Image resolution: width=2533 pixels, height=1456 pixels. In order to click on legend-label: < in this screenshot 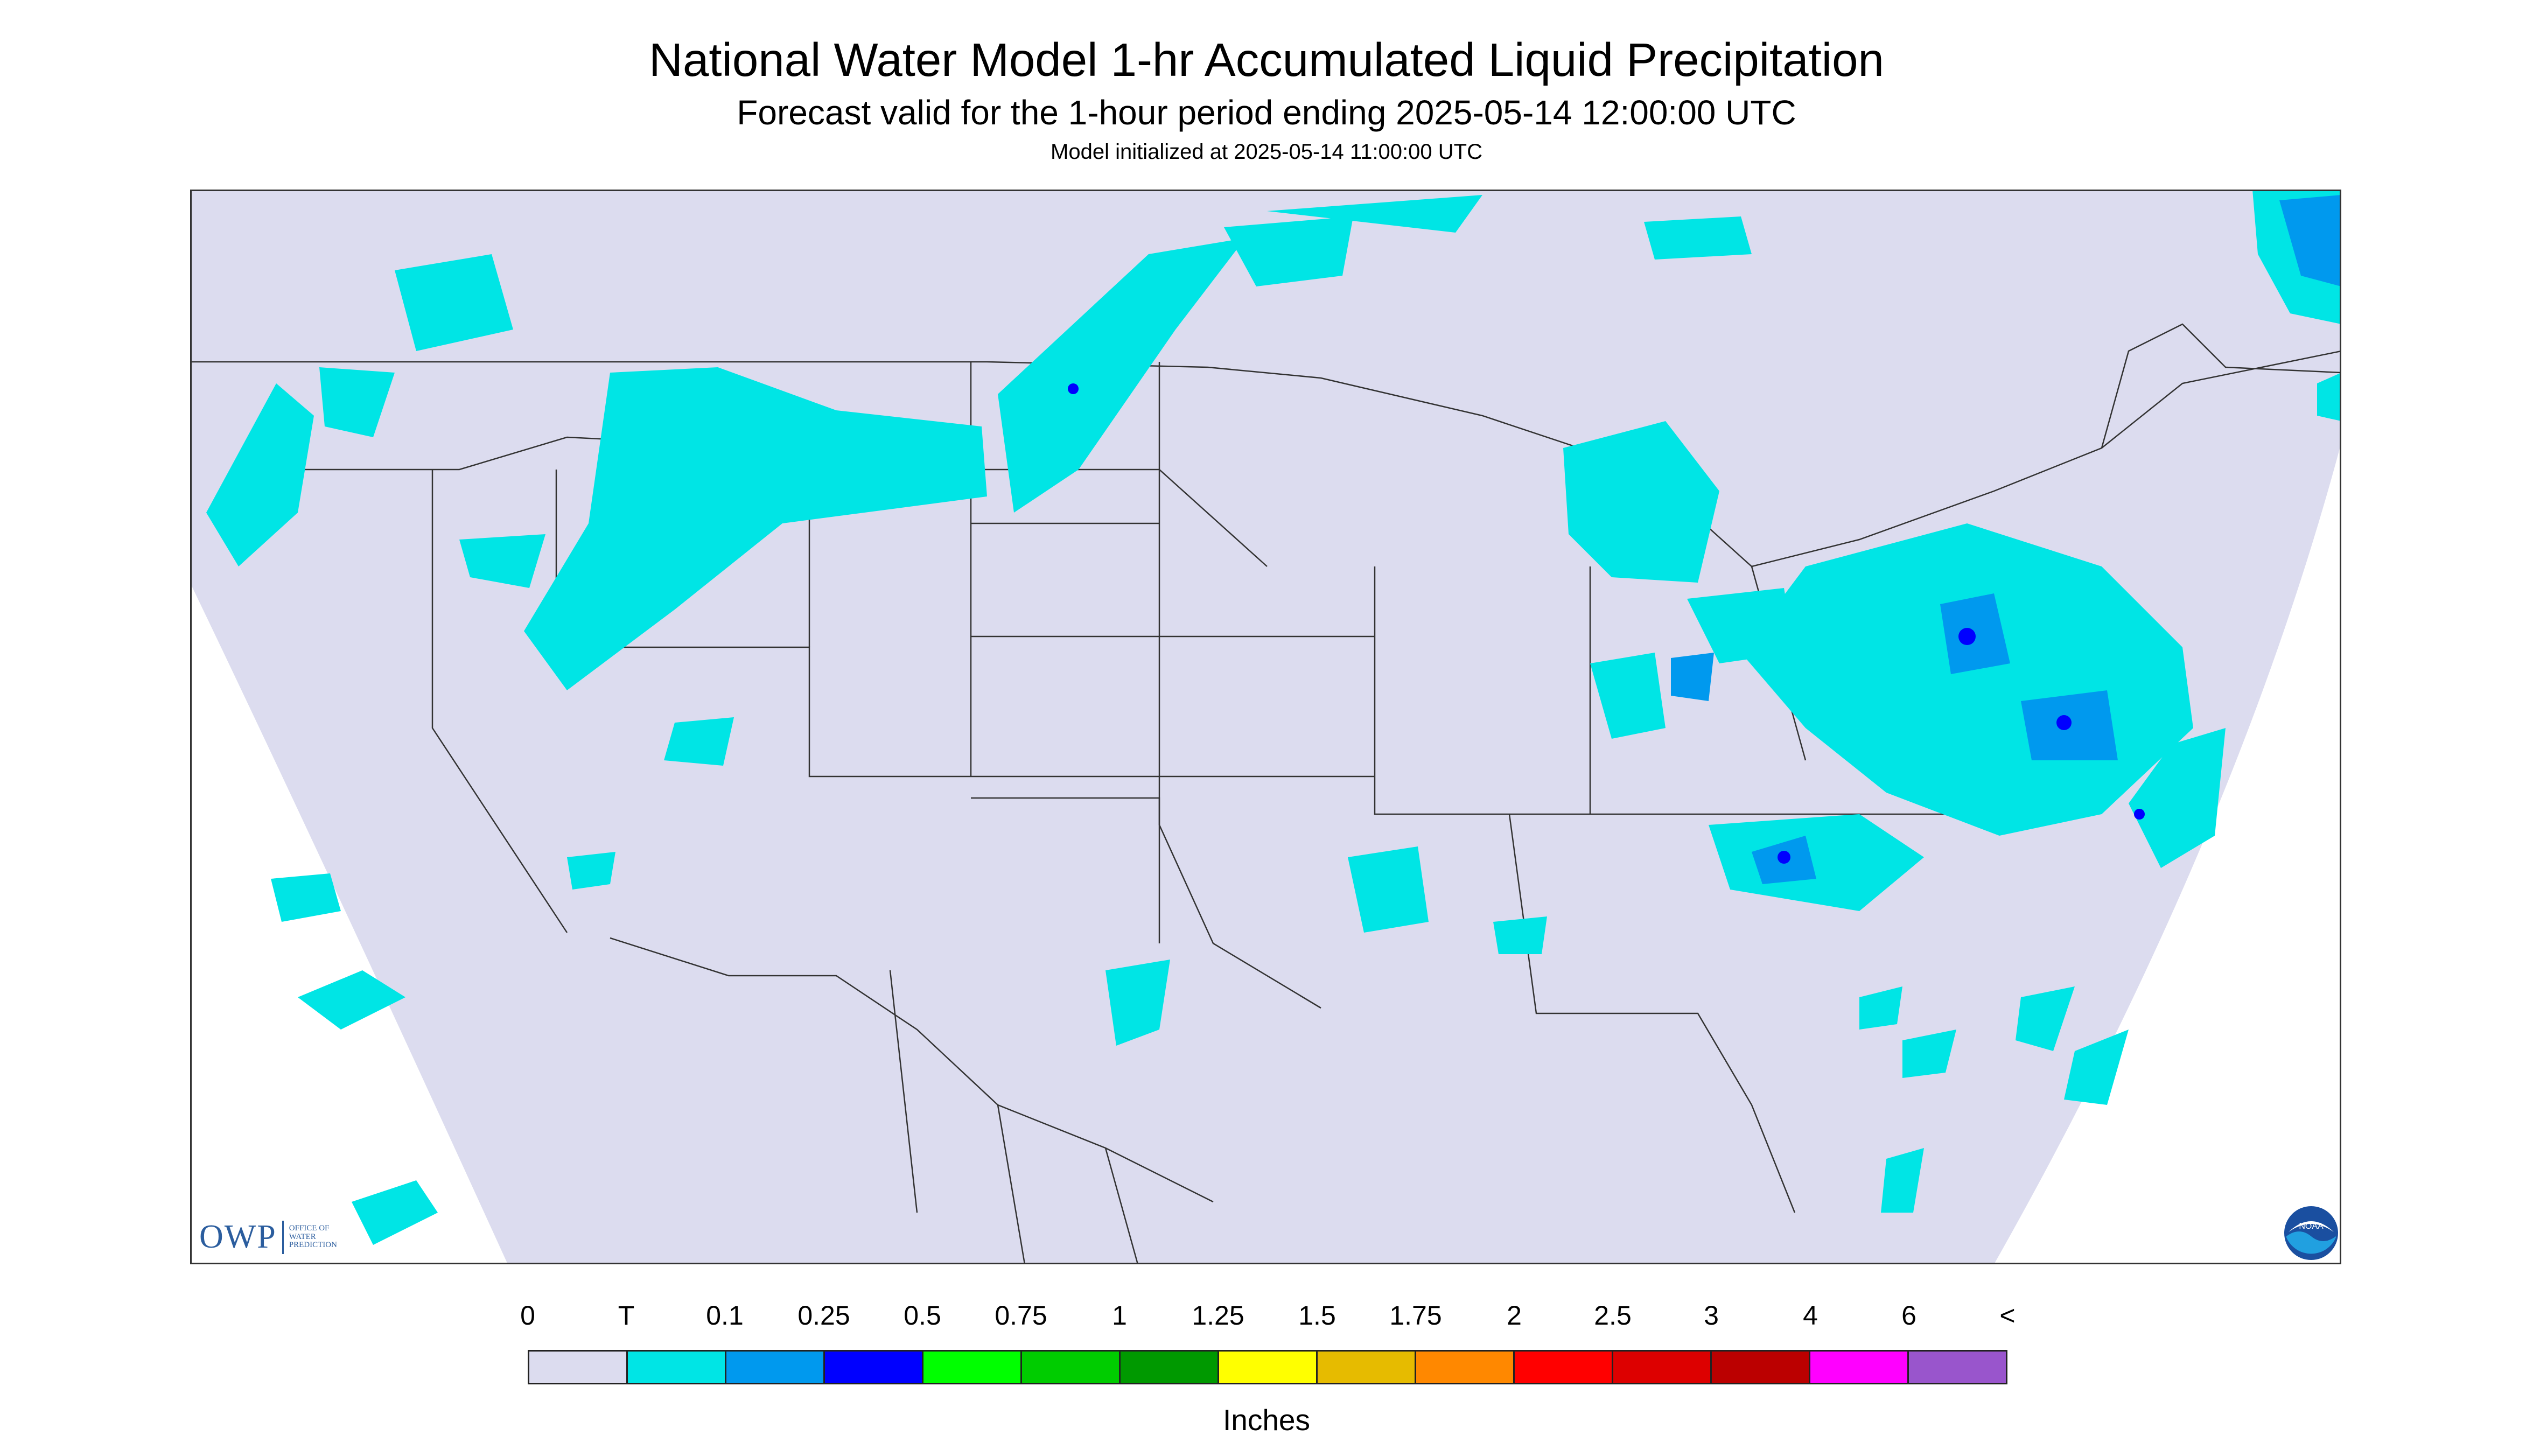, I will do `click(2007, 1315)`.